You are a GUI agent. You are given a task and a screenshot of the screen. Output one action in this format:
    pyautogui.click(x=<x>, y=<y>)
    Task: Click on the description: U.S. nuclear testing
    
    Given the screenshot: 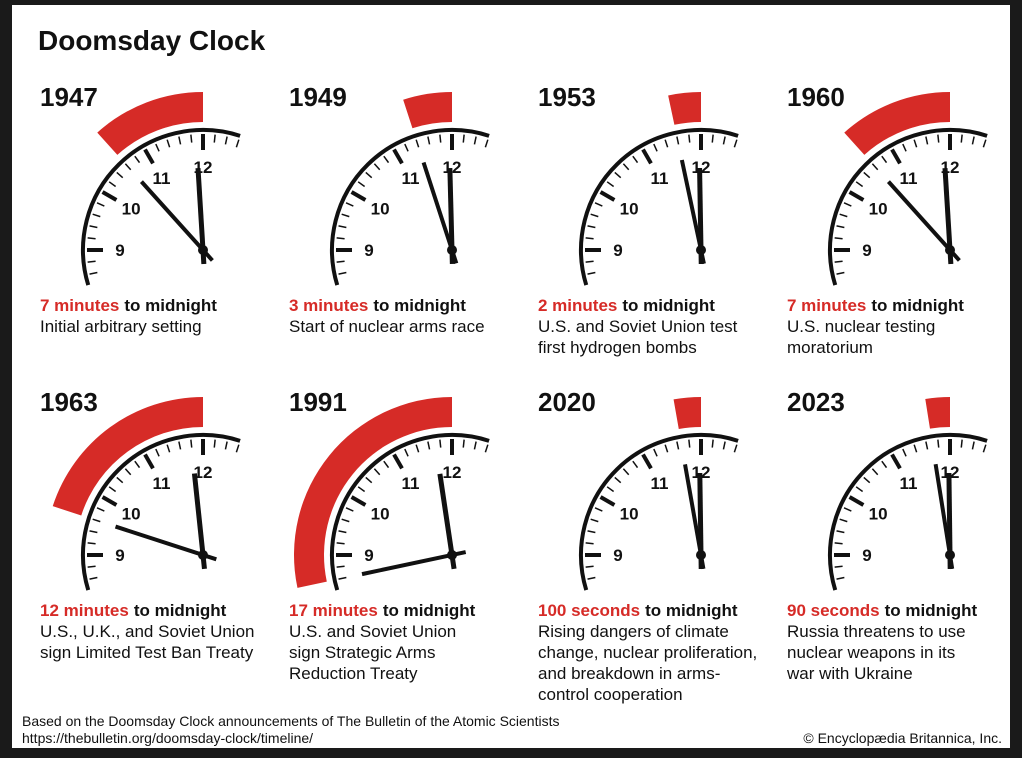 What is the action you would take?
    pyautogui.click(x=861, y=326)
    